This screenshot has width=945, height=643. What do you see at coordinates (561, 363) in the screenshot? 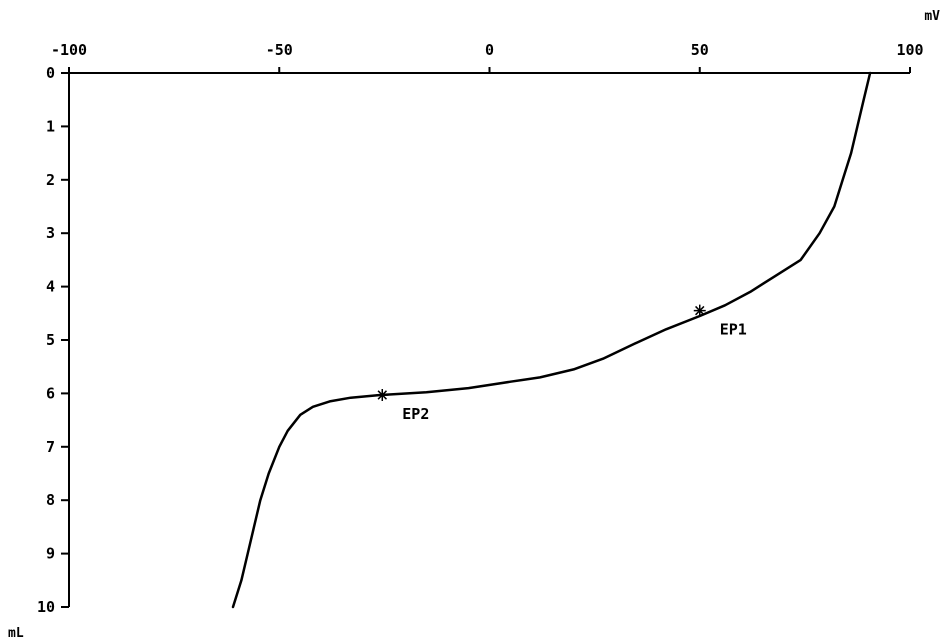
I see `endpoint-markers: EP1 EP2` at bounding box center [561, 363].